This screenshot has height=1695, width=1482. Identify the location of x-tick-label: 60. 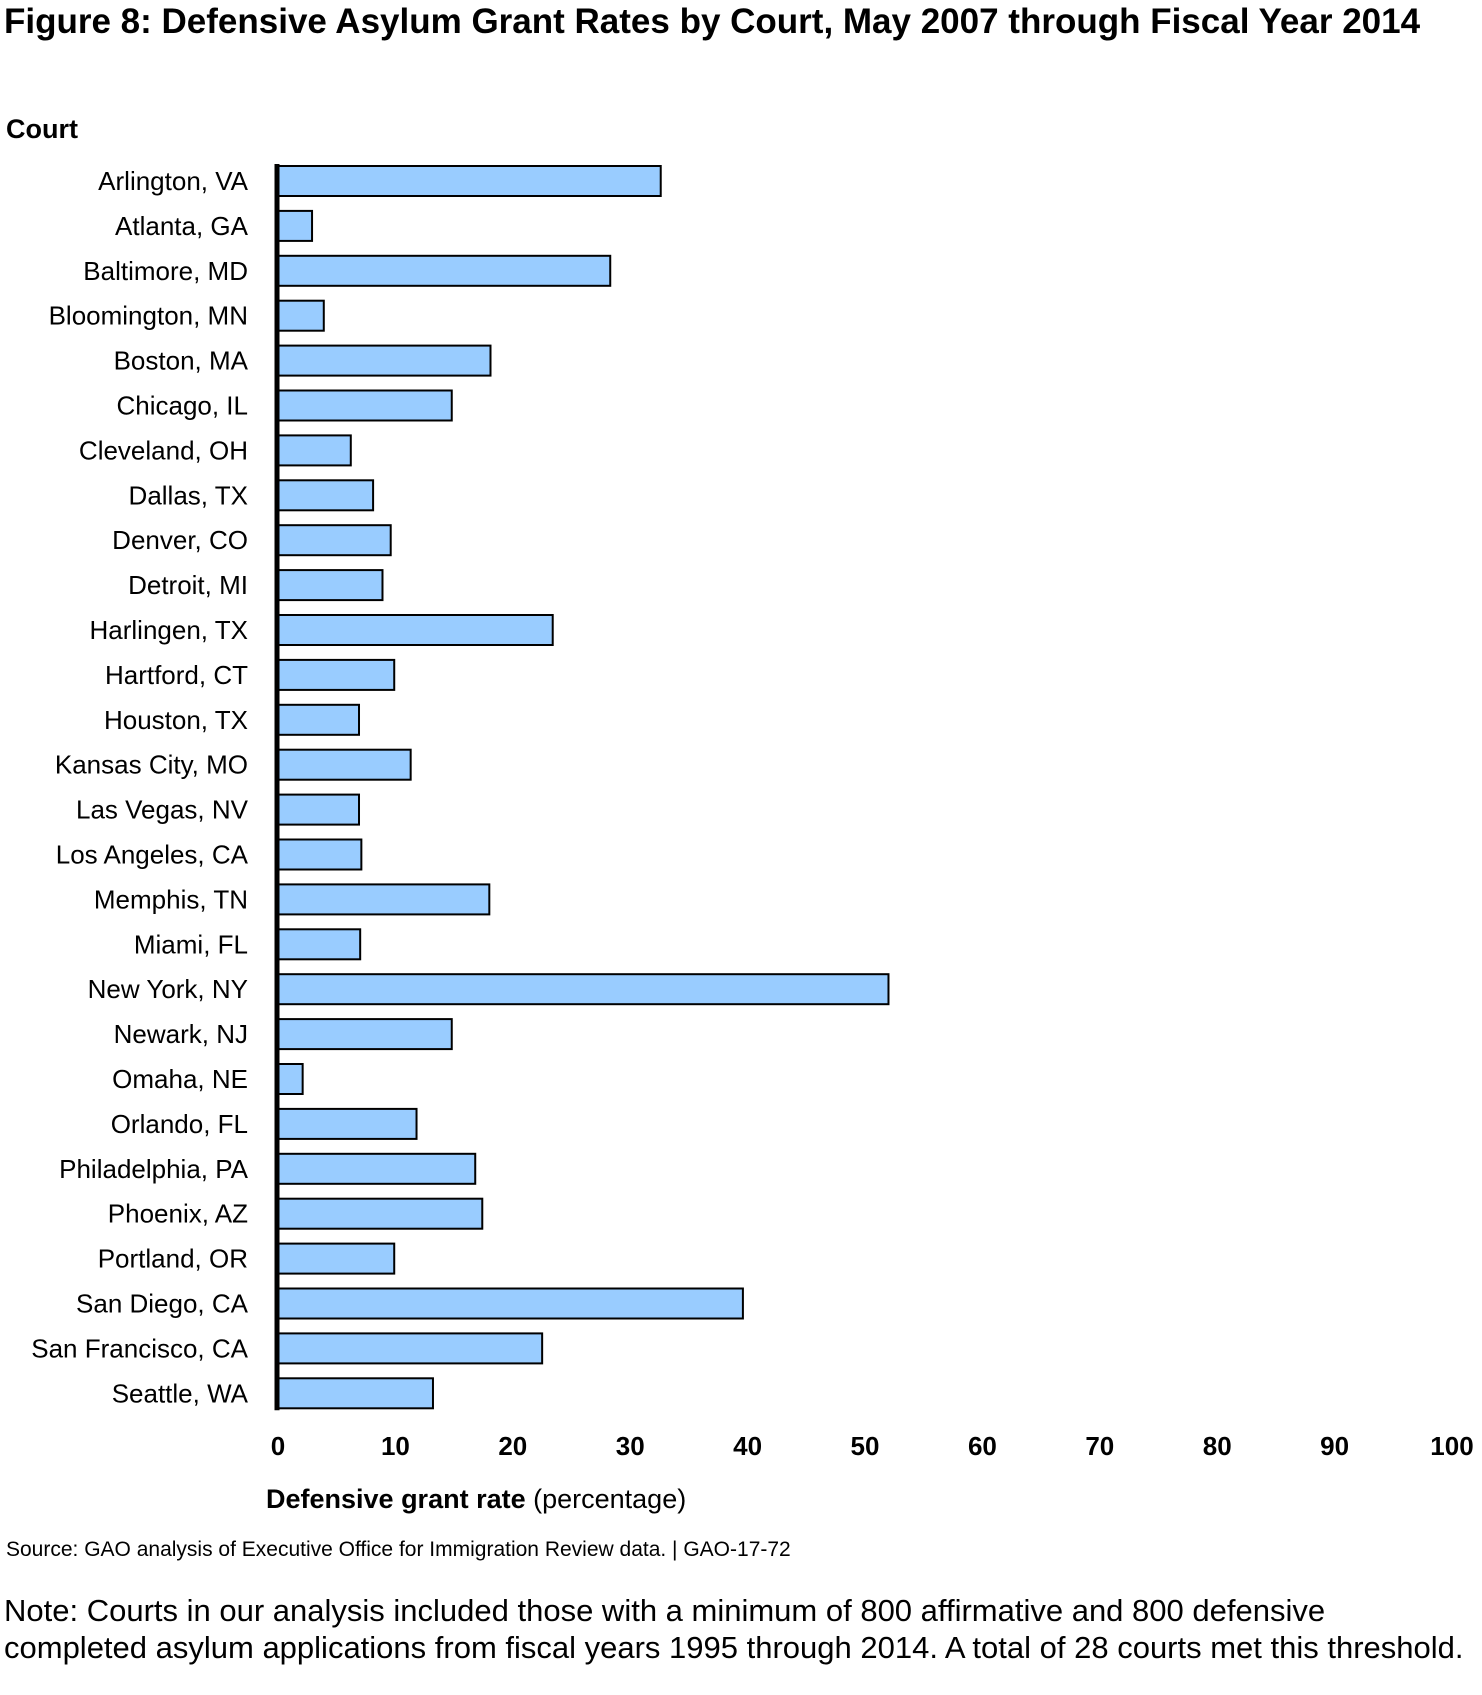
(982, 1446).